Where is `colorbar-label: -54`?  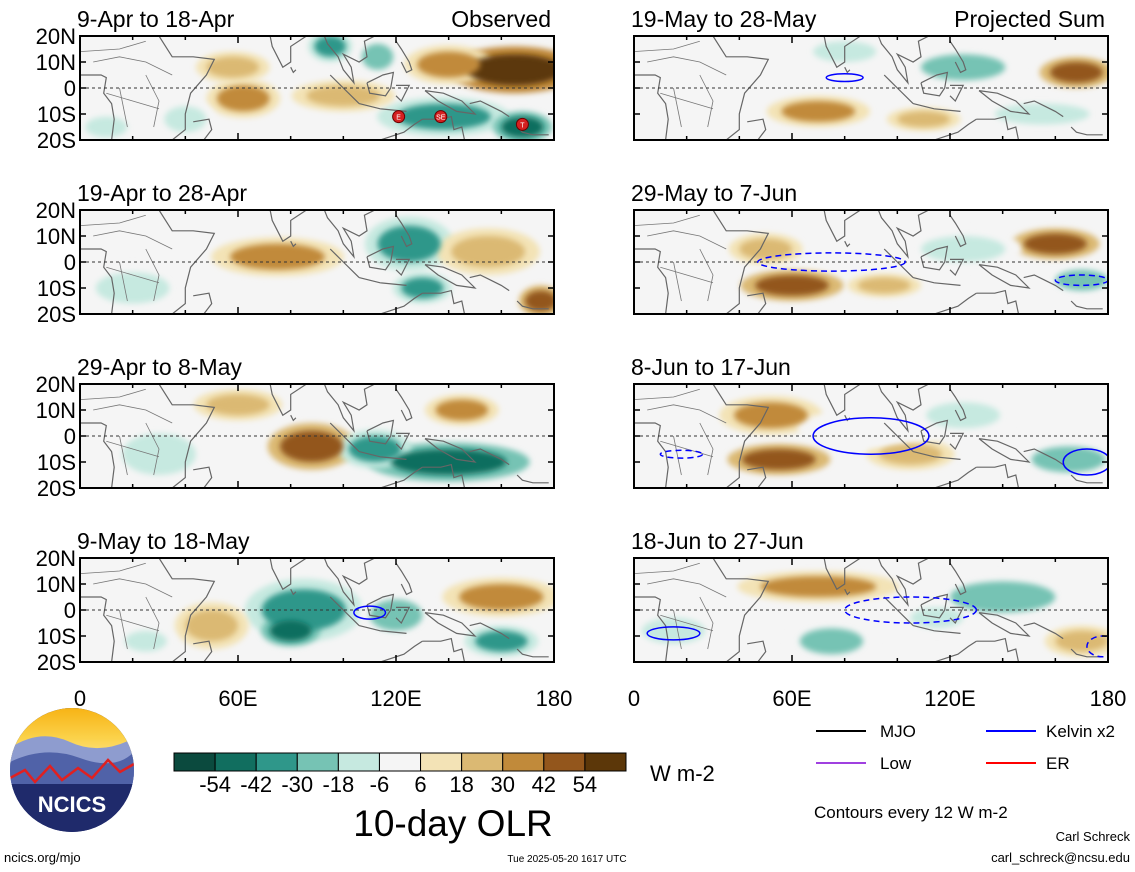
colorbar-label: -54 is located at coordinates (215, 784).